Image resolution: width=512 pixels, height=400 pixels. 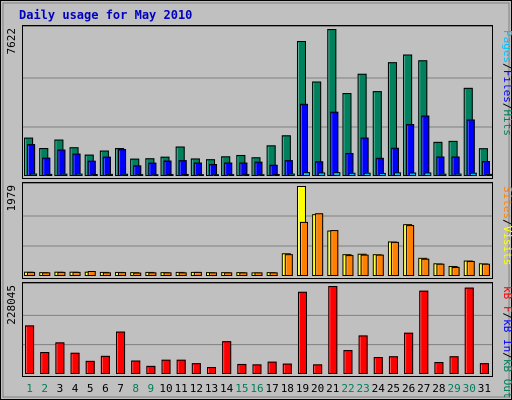 What do you see at coordinates (506, 335) in the screenshot?
I see `legend-item-2: kB In` at bounding box center [506, 335].